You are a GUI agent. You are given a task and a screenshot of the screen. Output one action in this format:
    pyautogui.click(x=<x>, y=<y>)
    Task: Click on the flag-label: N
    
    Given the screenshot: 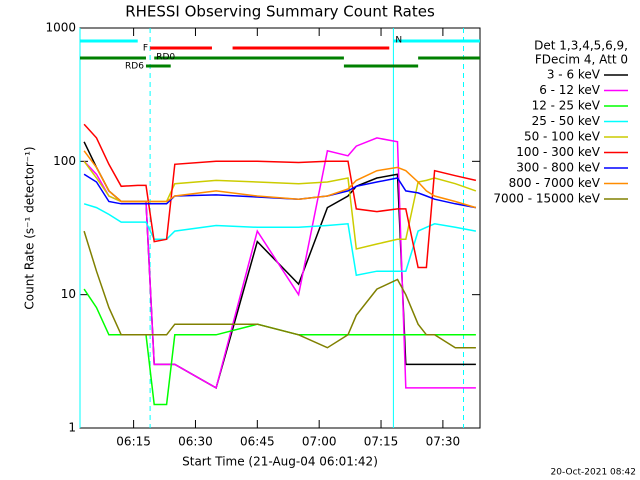 What is the action you would take?
    pyautogui.click(x=398, y=41)
    